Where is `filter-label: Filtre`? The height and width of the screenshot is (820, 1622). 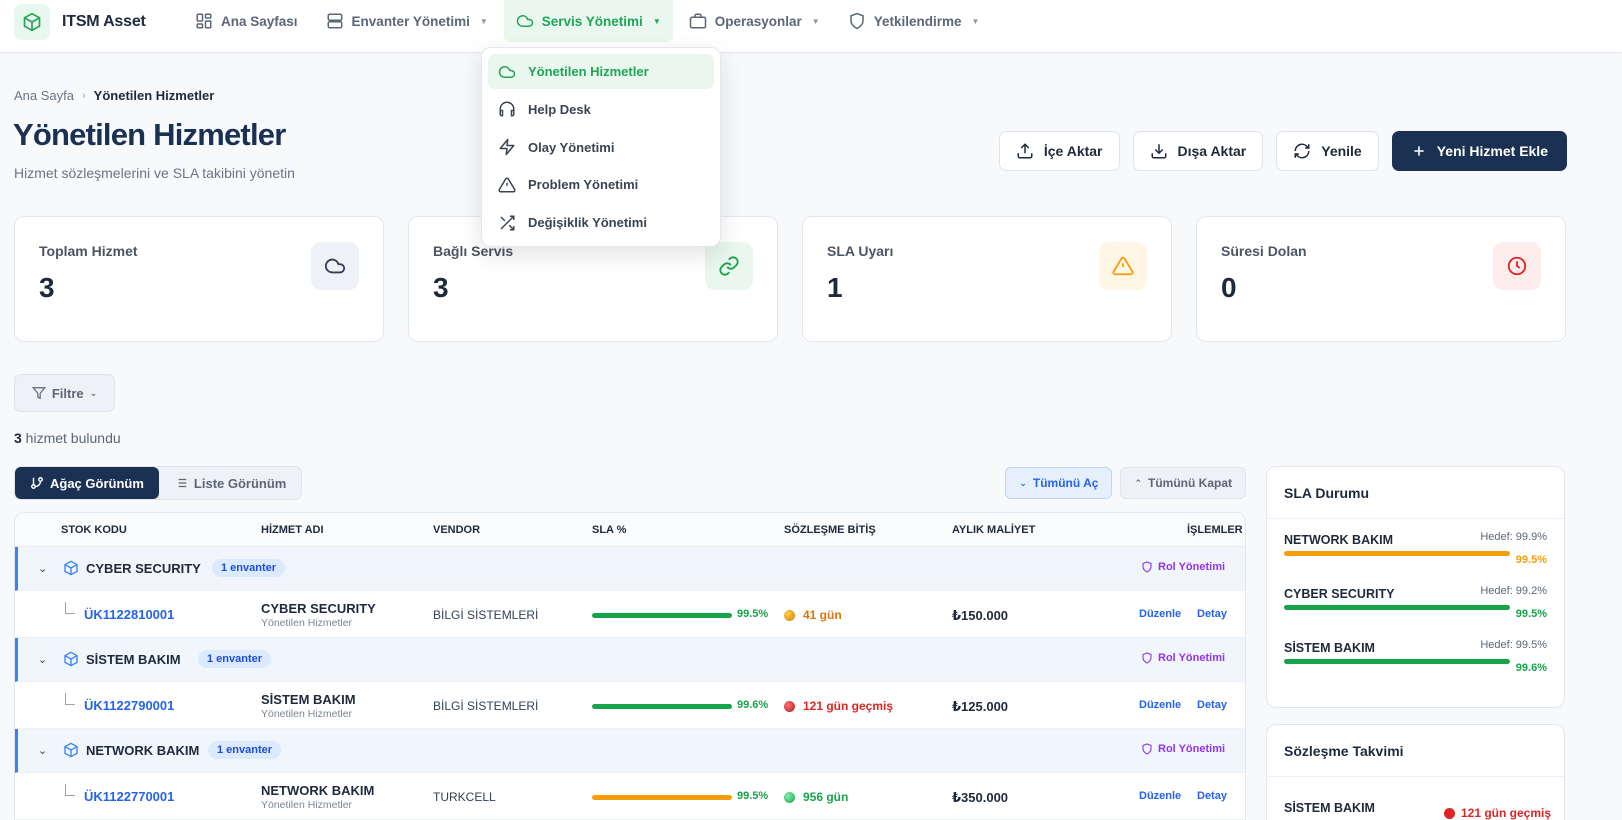 filter-label: Filtre is located at coordinates (67, 393).